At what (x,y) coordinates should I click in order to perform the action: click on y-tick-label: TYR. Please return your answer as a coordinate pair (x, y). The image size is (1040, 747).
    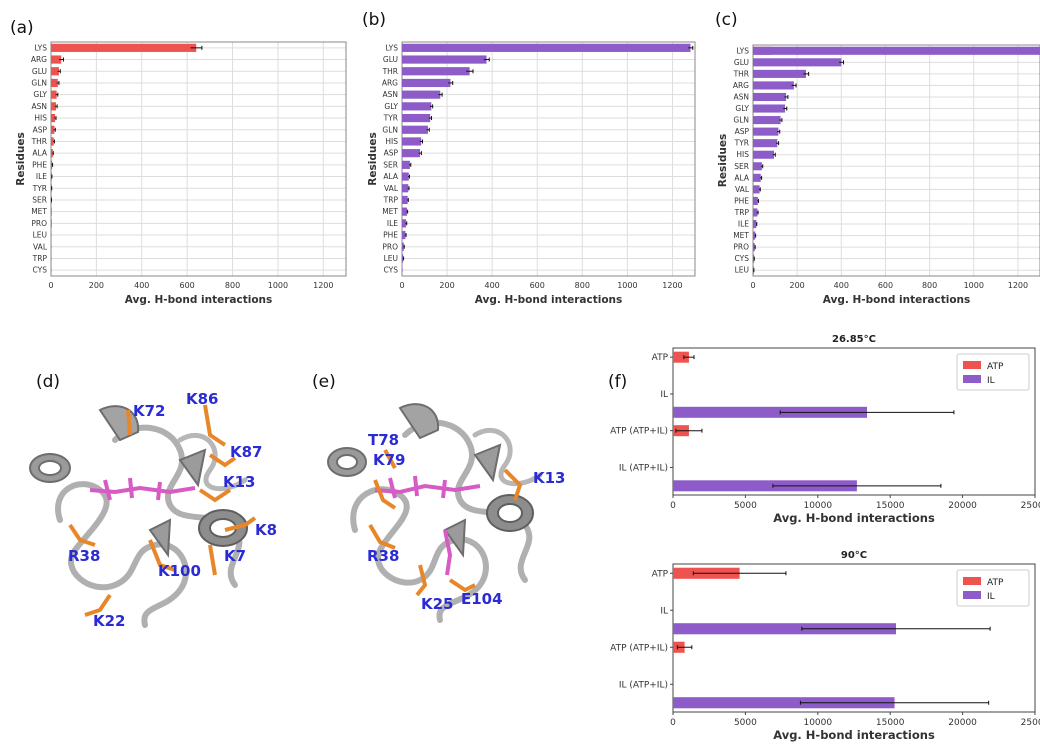
    Looking at the image, I should click on (741, 143).